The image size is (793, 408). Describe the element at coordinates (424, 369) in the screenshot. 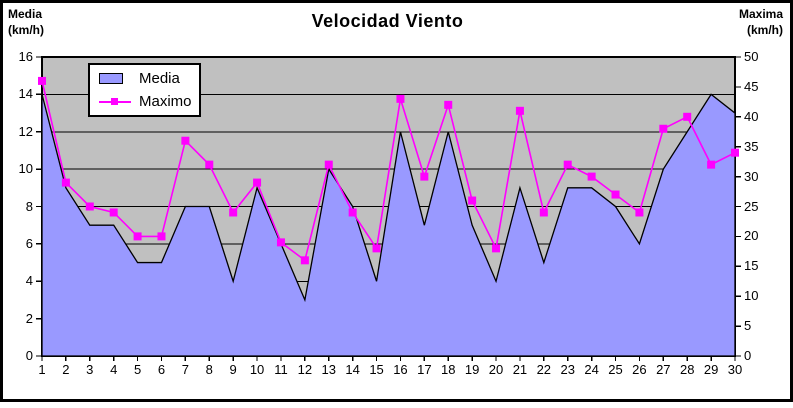

I see `x-axis-tick-label: 17` at that location.